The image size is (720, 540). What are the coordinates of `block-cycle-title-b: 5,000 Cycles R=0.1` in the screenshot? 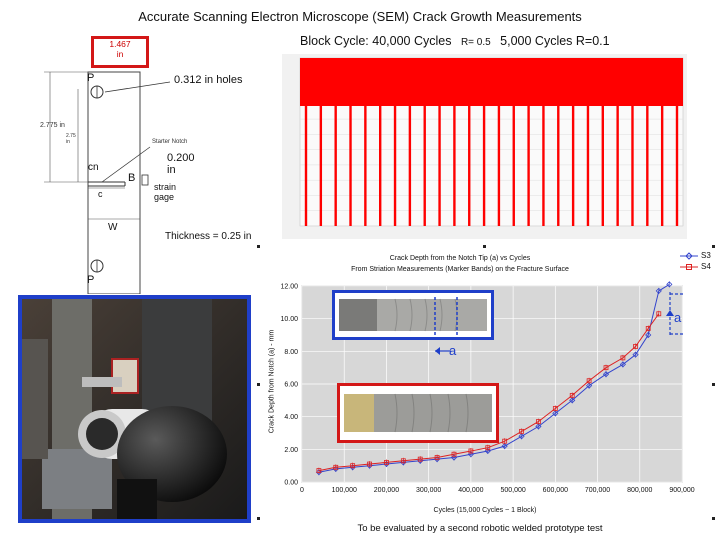 It's located at (555, 41).